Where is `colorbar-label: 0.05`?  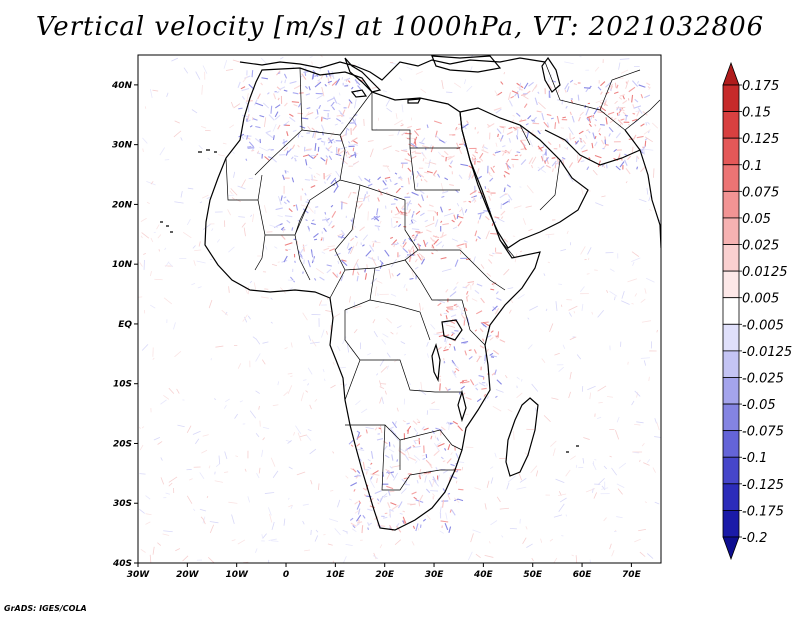
colorbar-label: 0.05 is located at coordinates (756, 219).